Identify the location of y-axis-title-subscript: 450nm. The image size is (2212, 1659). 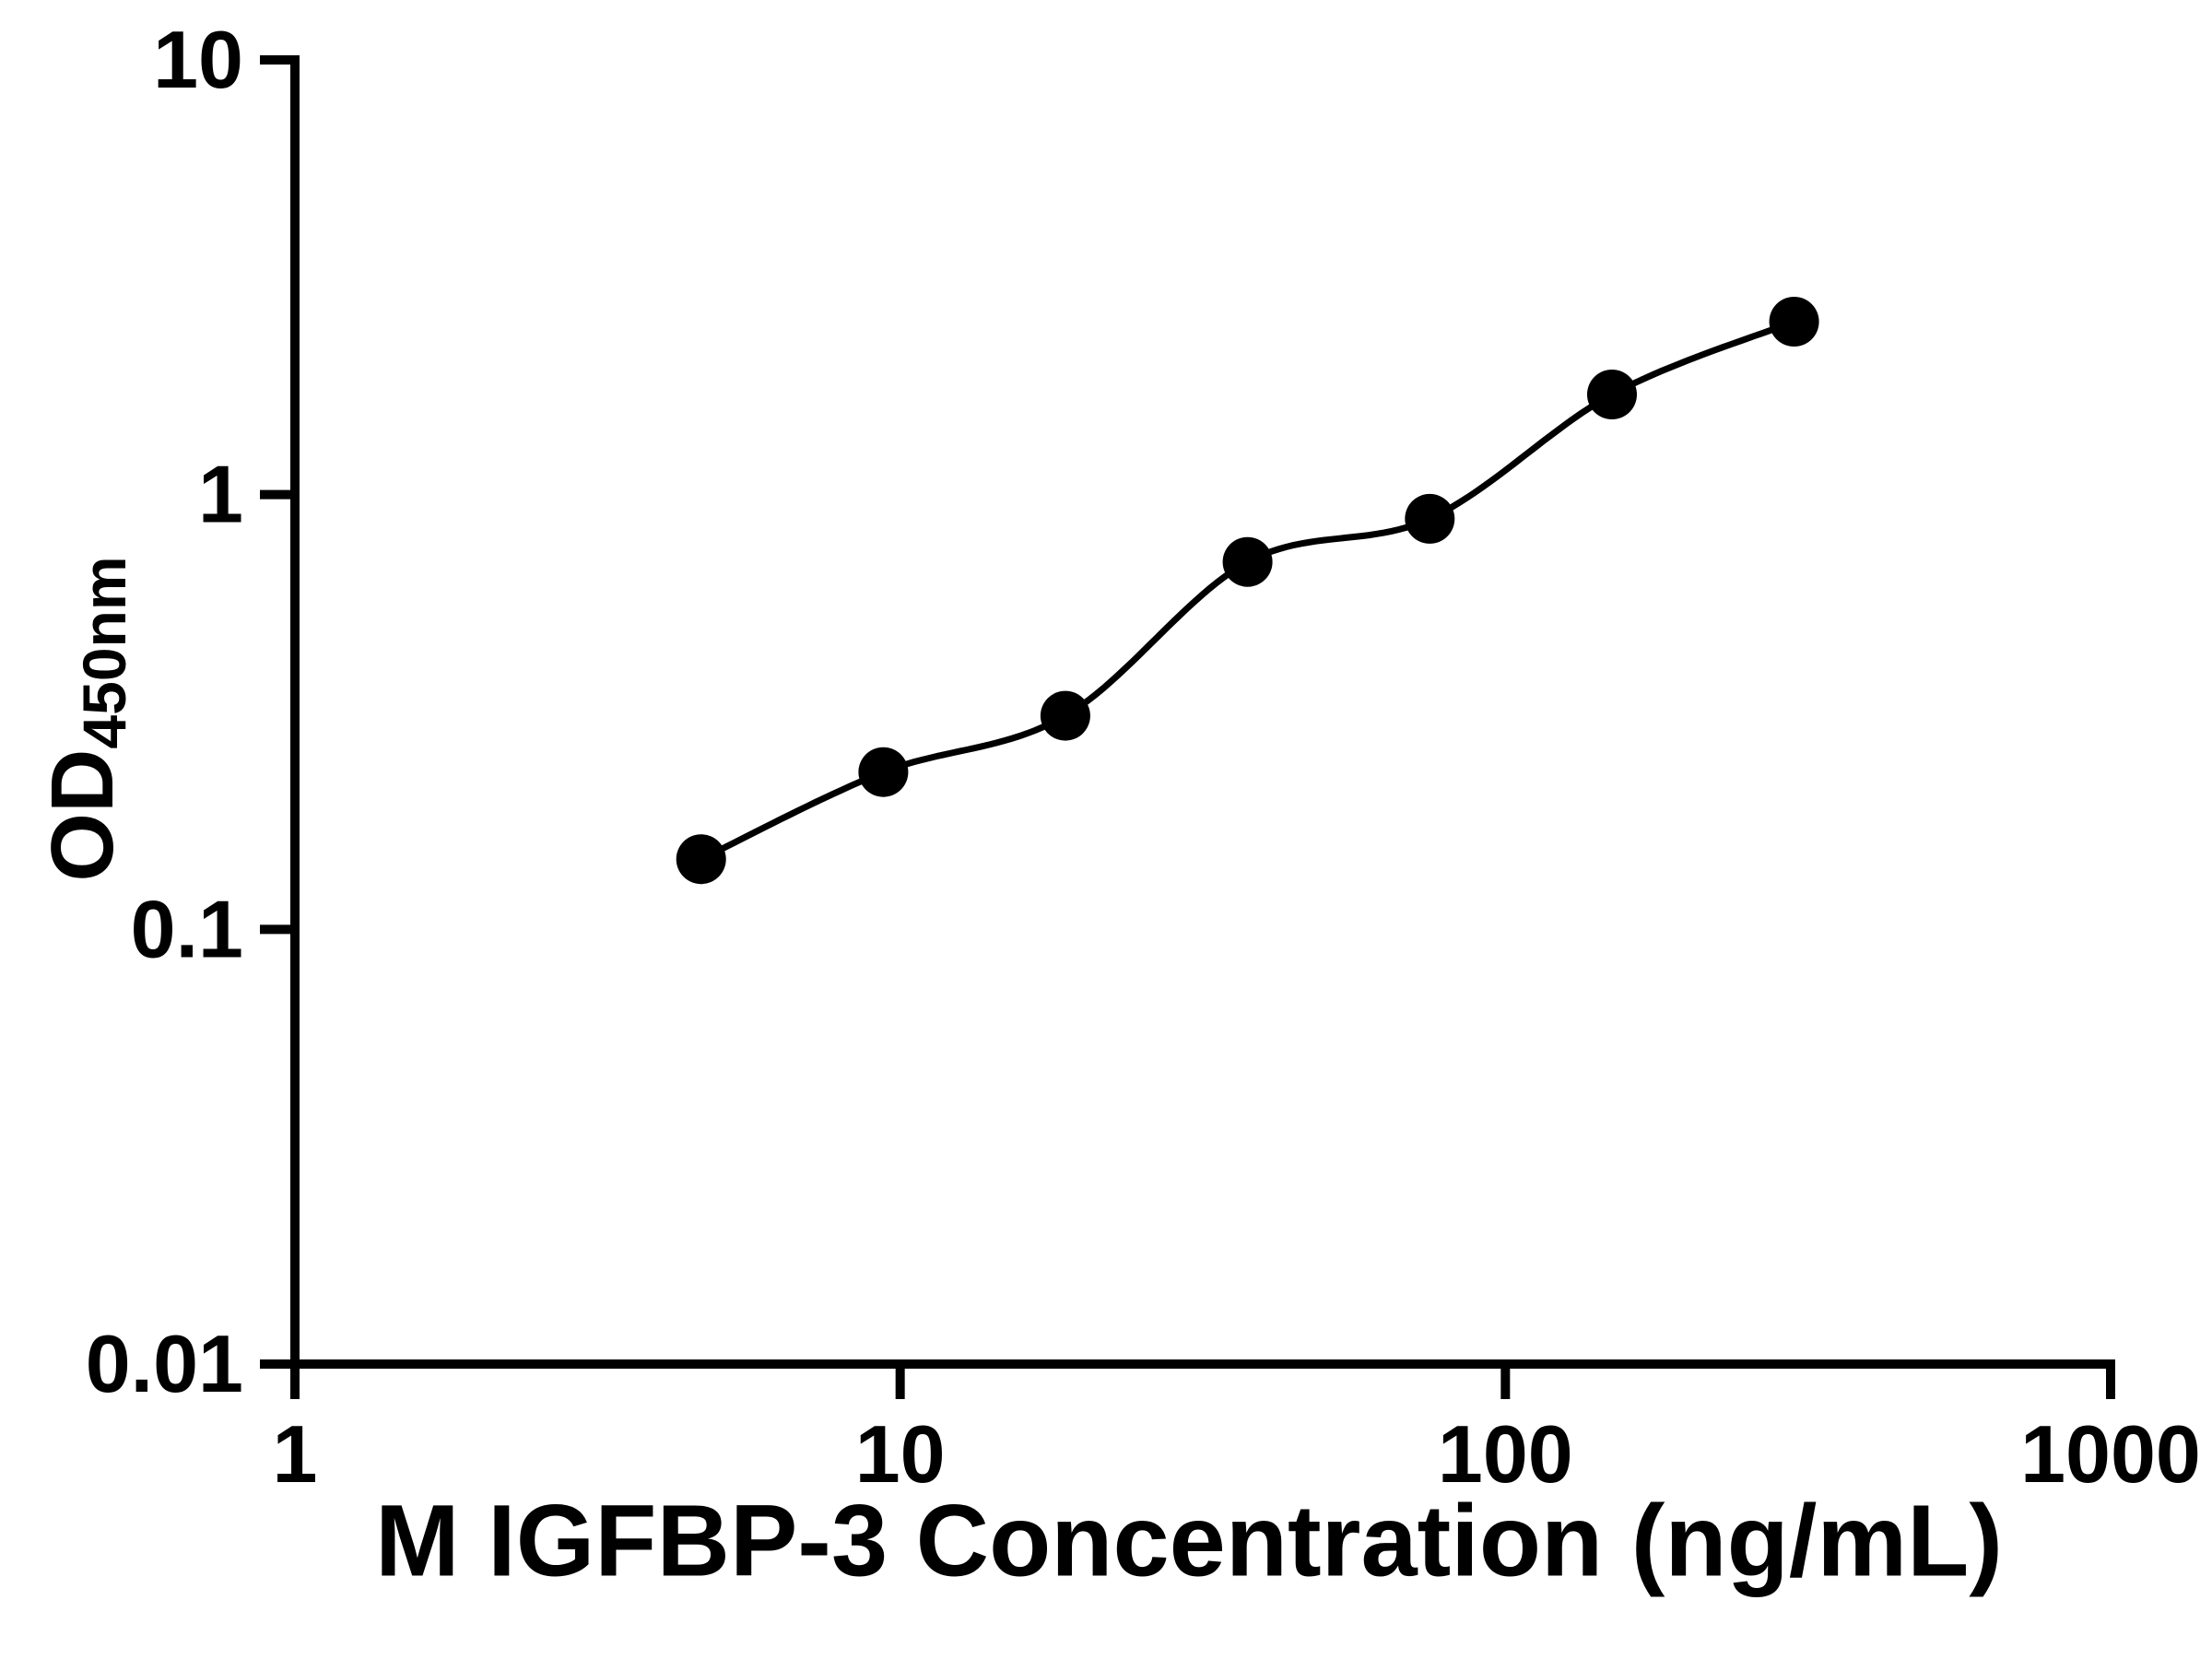
(104, 652).